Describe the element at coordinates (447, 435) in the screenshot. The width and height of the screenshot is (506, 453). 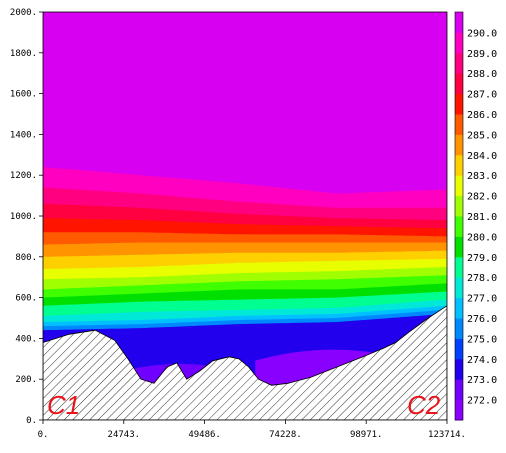
I see `x-tick-label: 123714.` at that location.